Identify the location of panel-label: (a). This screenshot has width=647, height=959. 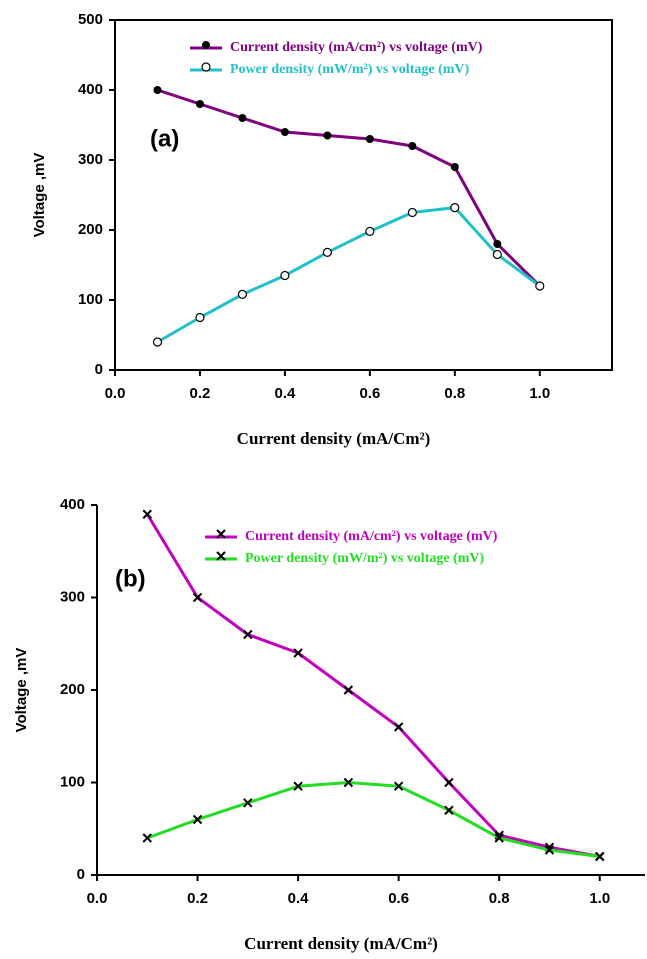
(164, 138).